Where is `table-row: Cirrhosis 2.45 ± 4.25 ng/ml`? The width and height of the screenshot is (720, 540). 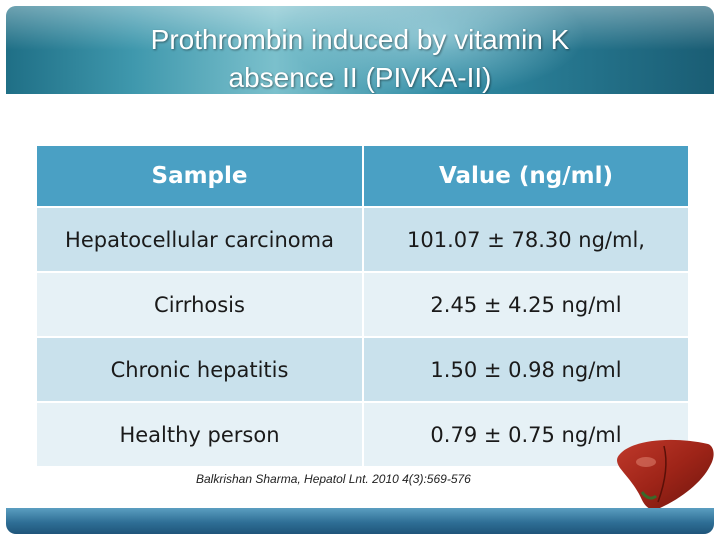
table-row: Cirrhosis 2.45 ± 4.25 ng/ml is located at coordinates (363, 305).